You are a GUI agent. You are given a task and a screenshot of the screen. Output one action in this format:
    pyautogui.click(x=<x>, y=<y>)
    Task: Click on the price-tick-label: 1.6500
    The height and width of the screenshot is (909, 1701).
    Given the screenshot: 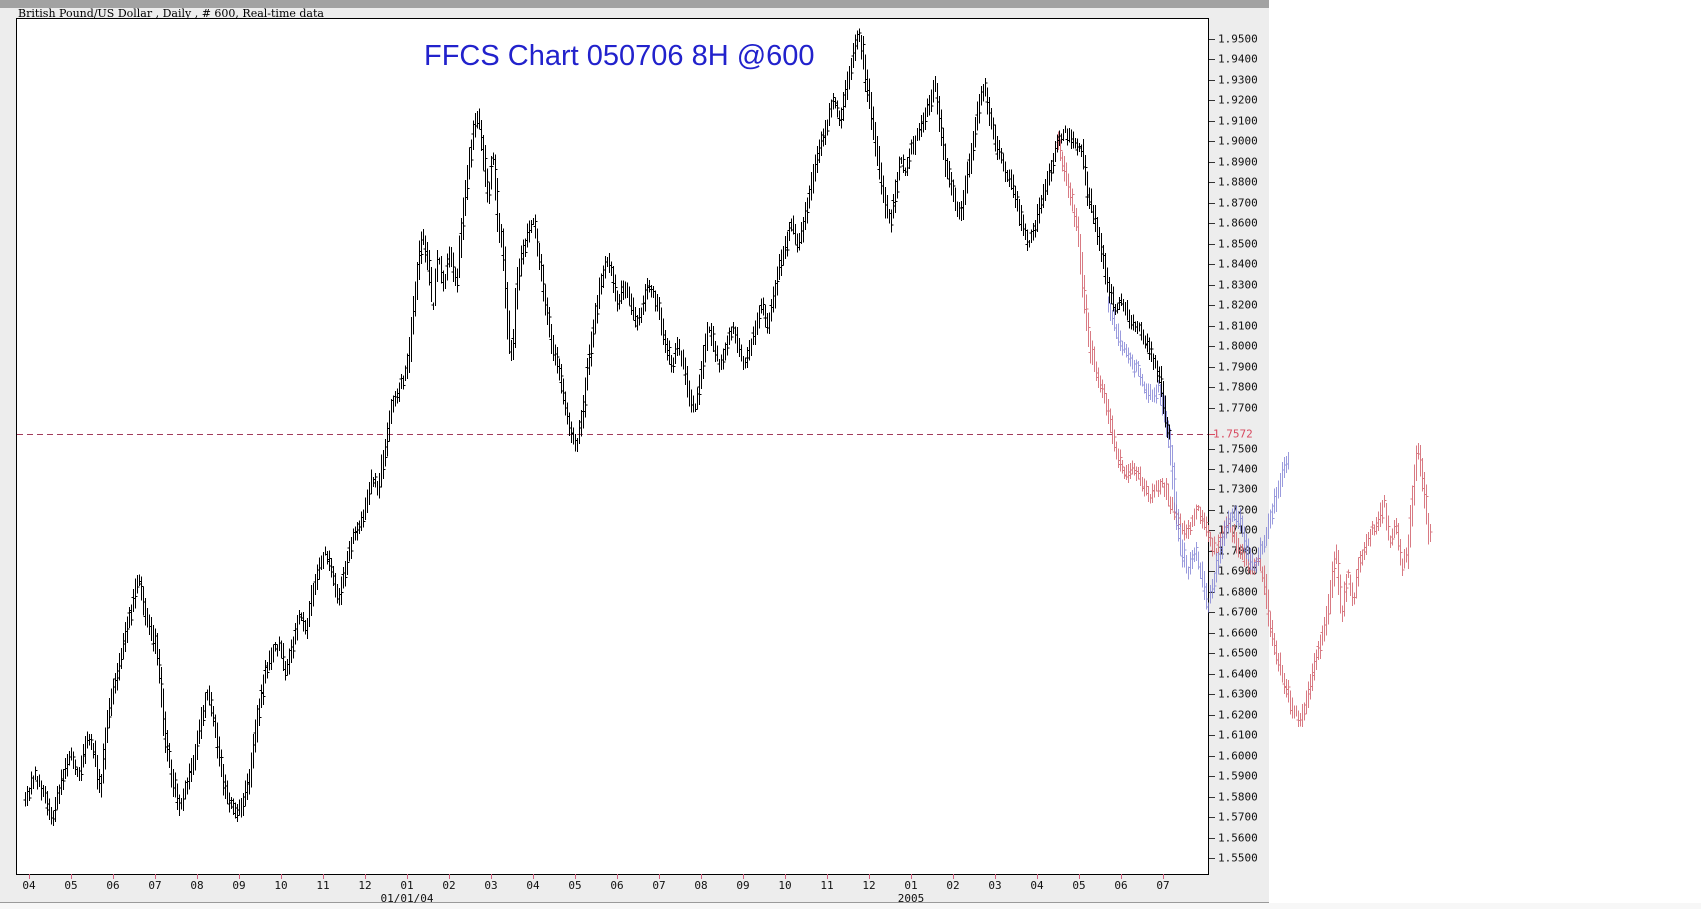 What is the action you would take?
    pyautogui.click(x=1238, y=653)
    